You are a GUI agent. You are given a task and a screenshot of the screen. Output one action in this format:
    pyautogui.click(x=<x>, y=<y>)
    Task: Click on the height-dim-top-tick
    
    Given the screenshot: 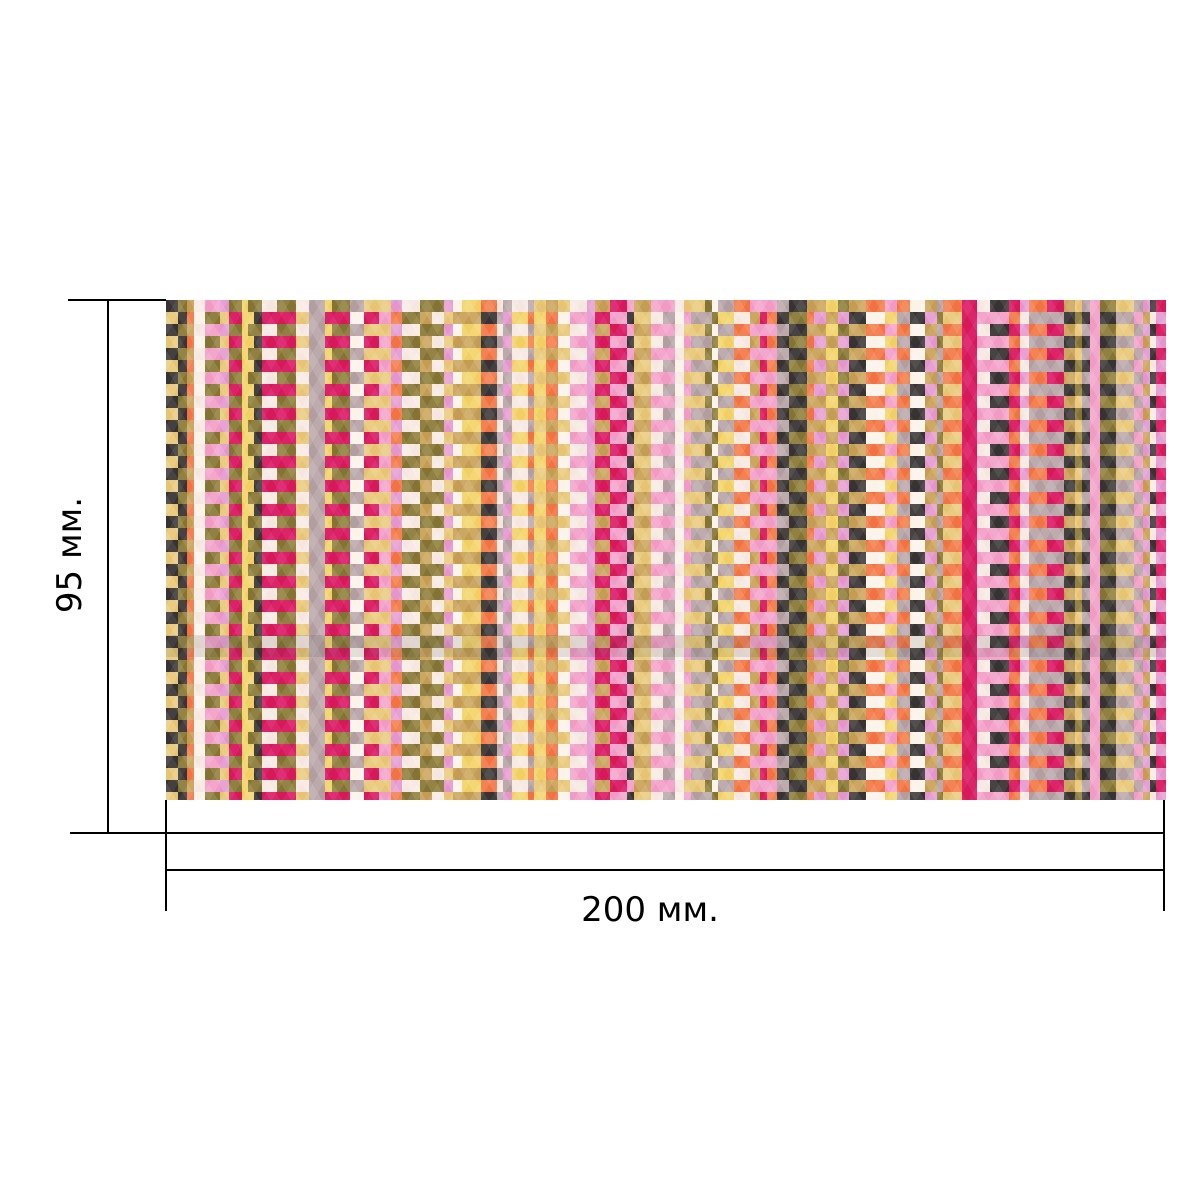 What is the action you would take?
    pyautogui.click(x=117, y=300)
    